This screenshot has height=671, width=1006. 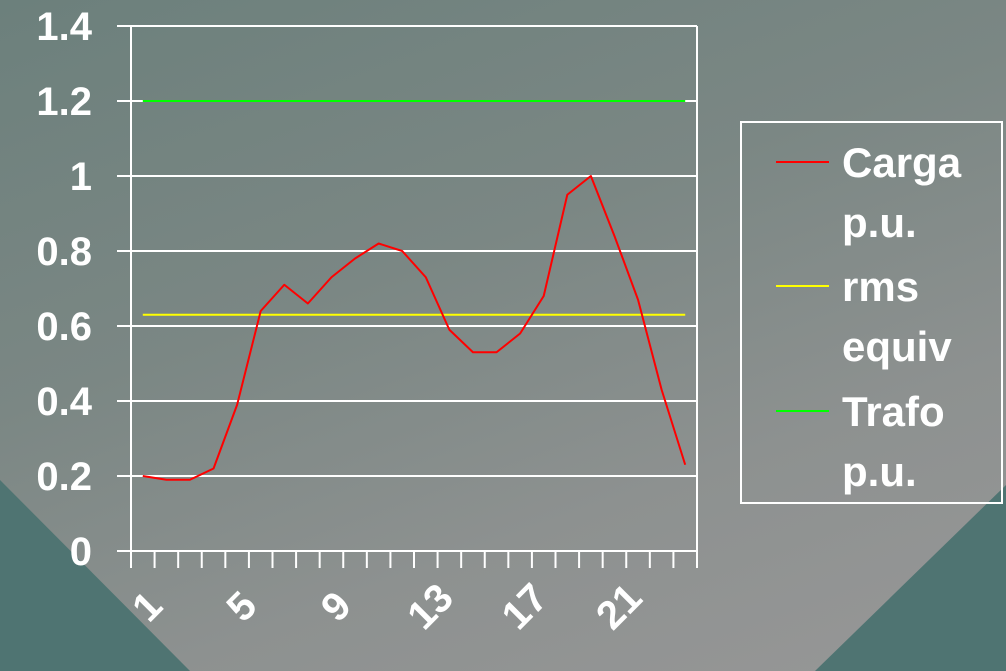 I want to click on x-tick-label: 9, so click(x=336, y=606).